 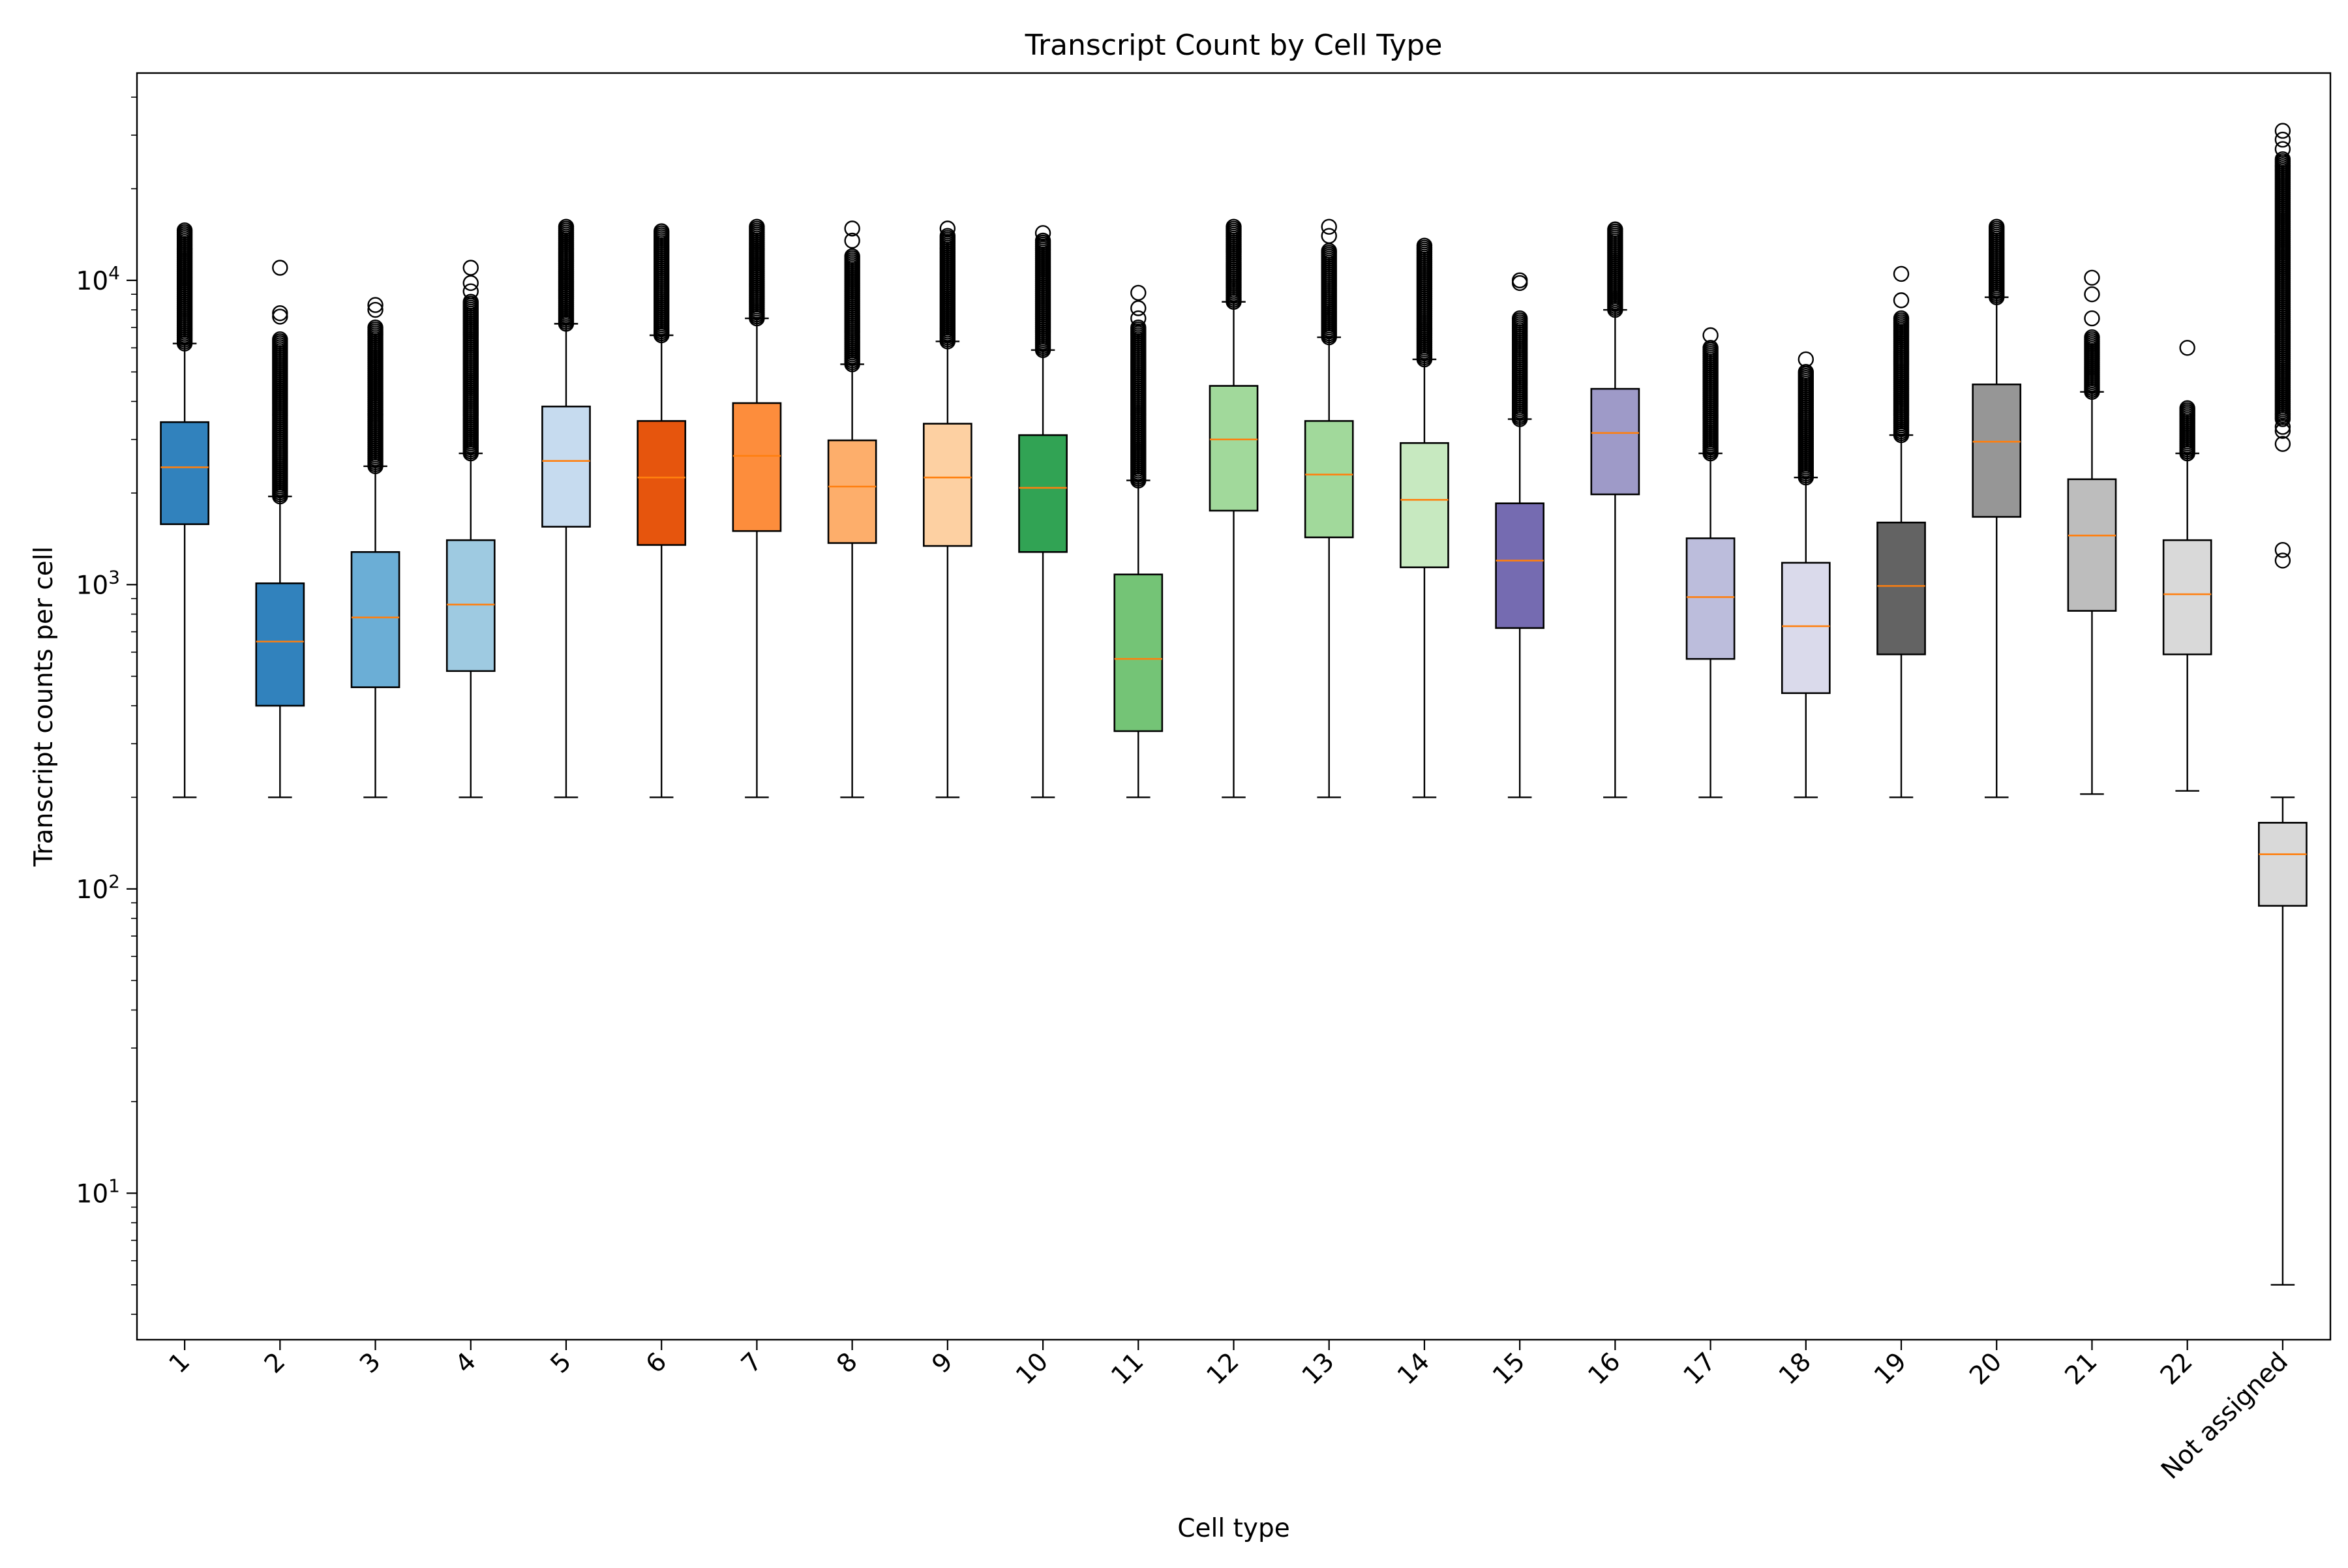 I want to click on y-tick-label: 10³, so click(x=98, y=583).